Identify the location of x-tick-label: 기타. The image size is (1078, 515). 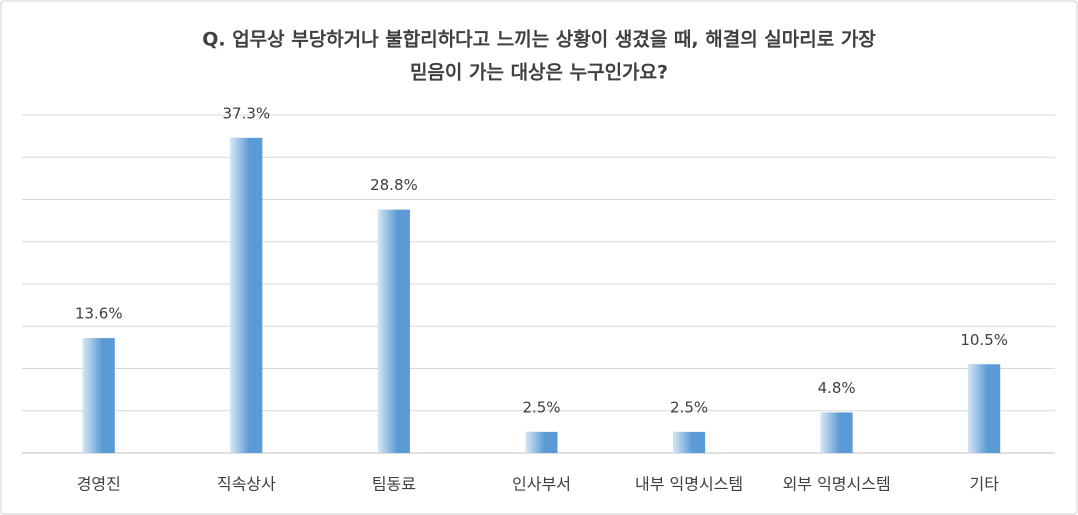
(984, 484).